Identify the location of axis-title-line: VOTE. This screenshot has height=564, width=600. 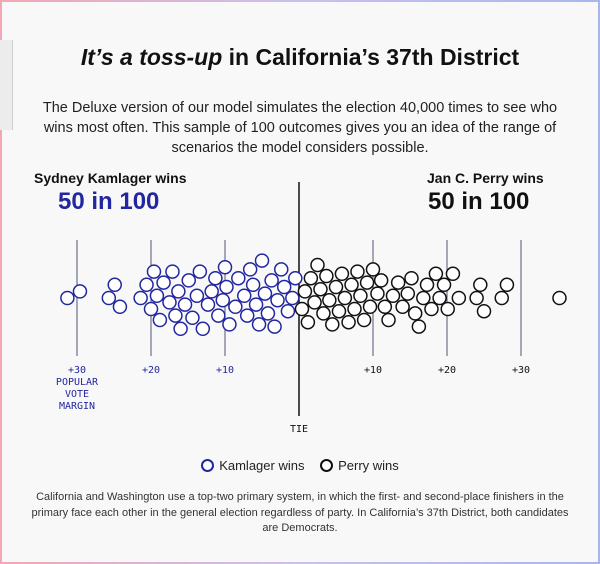
(77, 394).